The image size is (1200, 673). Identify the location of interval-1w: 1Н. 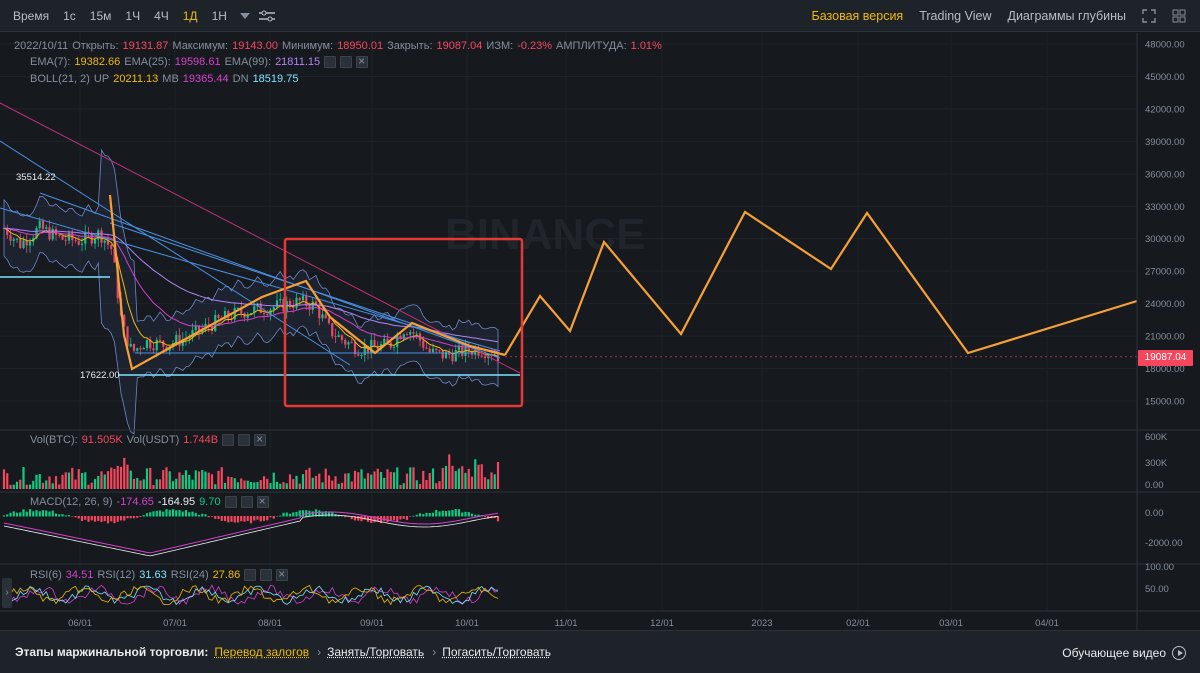
(219, 16).